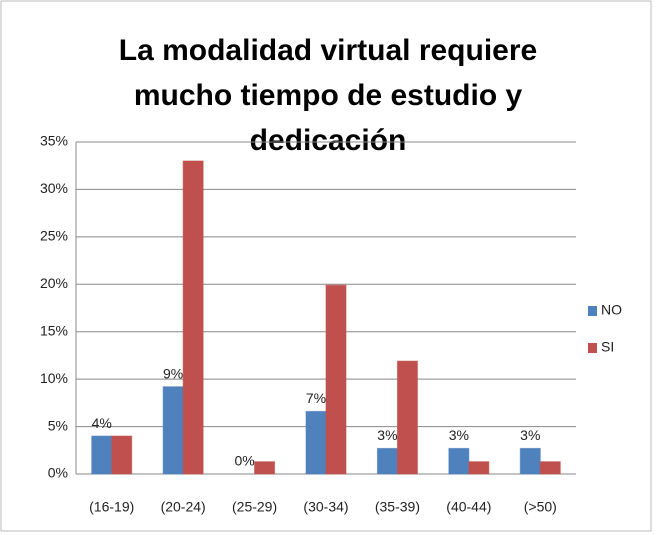  Describe the element at coordinates (468, 507) in the screenshot. I see `x-tick-label: (40-44)` at that location.